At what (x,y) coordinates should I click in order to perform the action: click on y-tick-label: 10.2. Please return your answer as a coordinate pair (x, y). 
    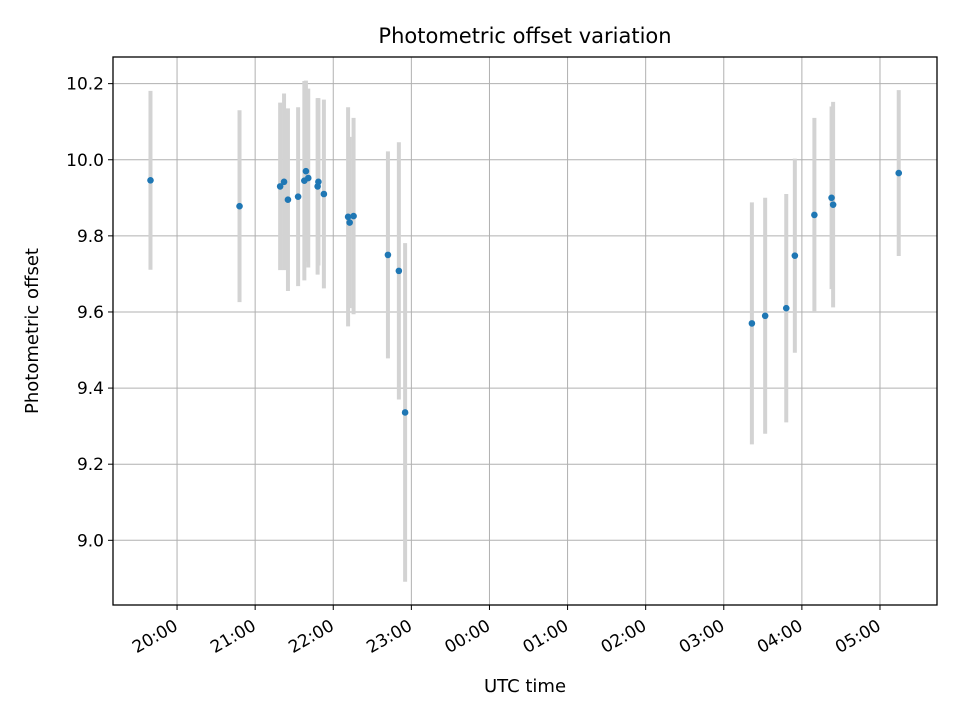
    Looking at the image, I should click on (85, 85).